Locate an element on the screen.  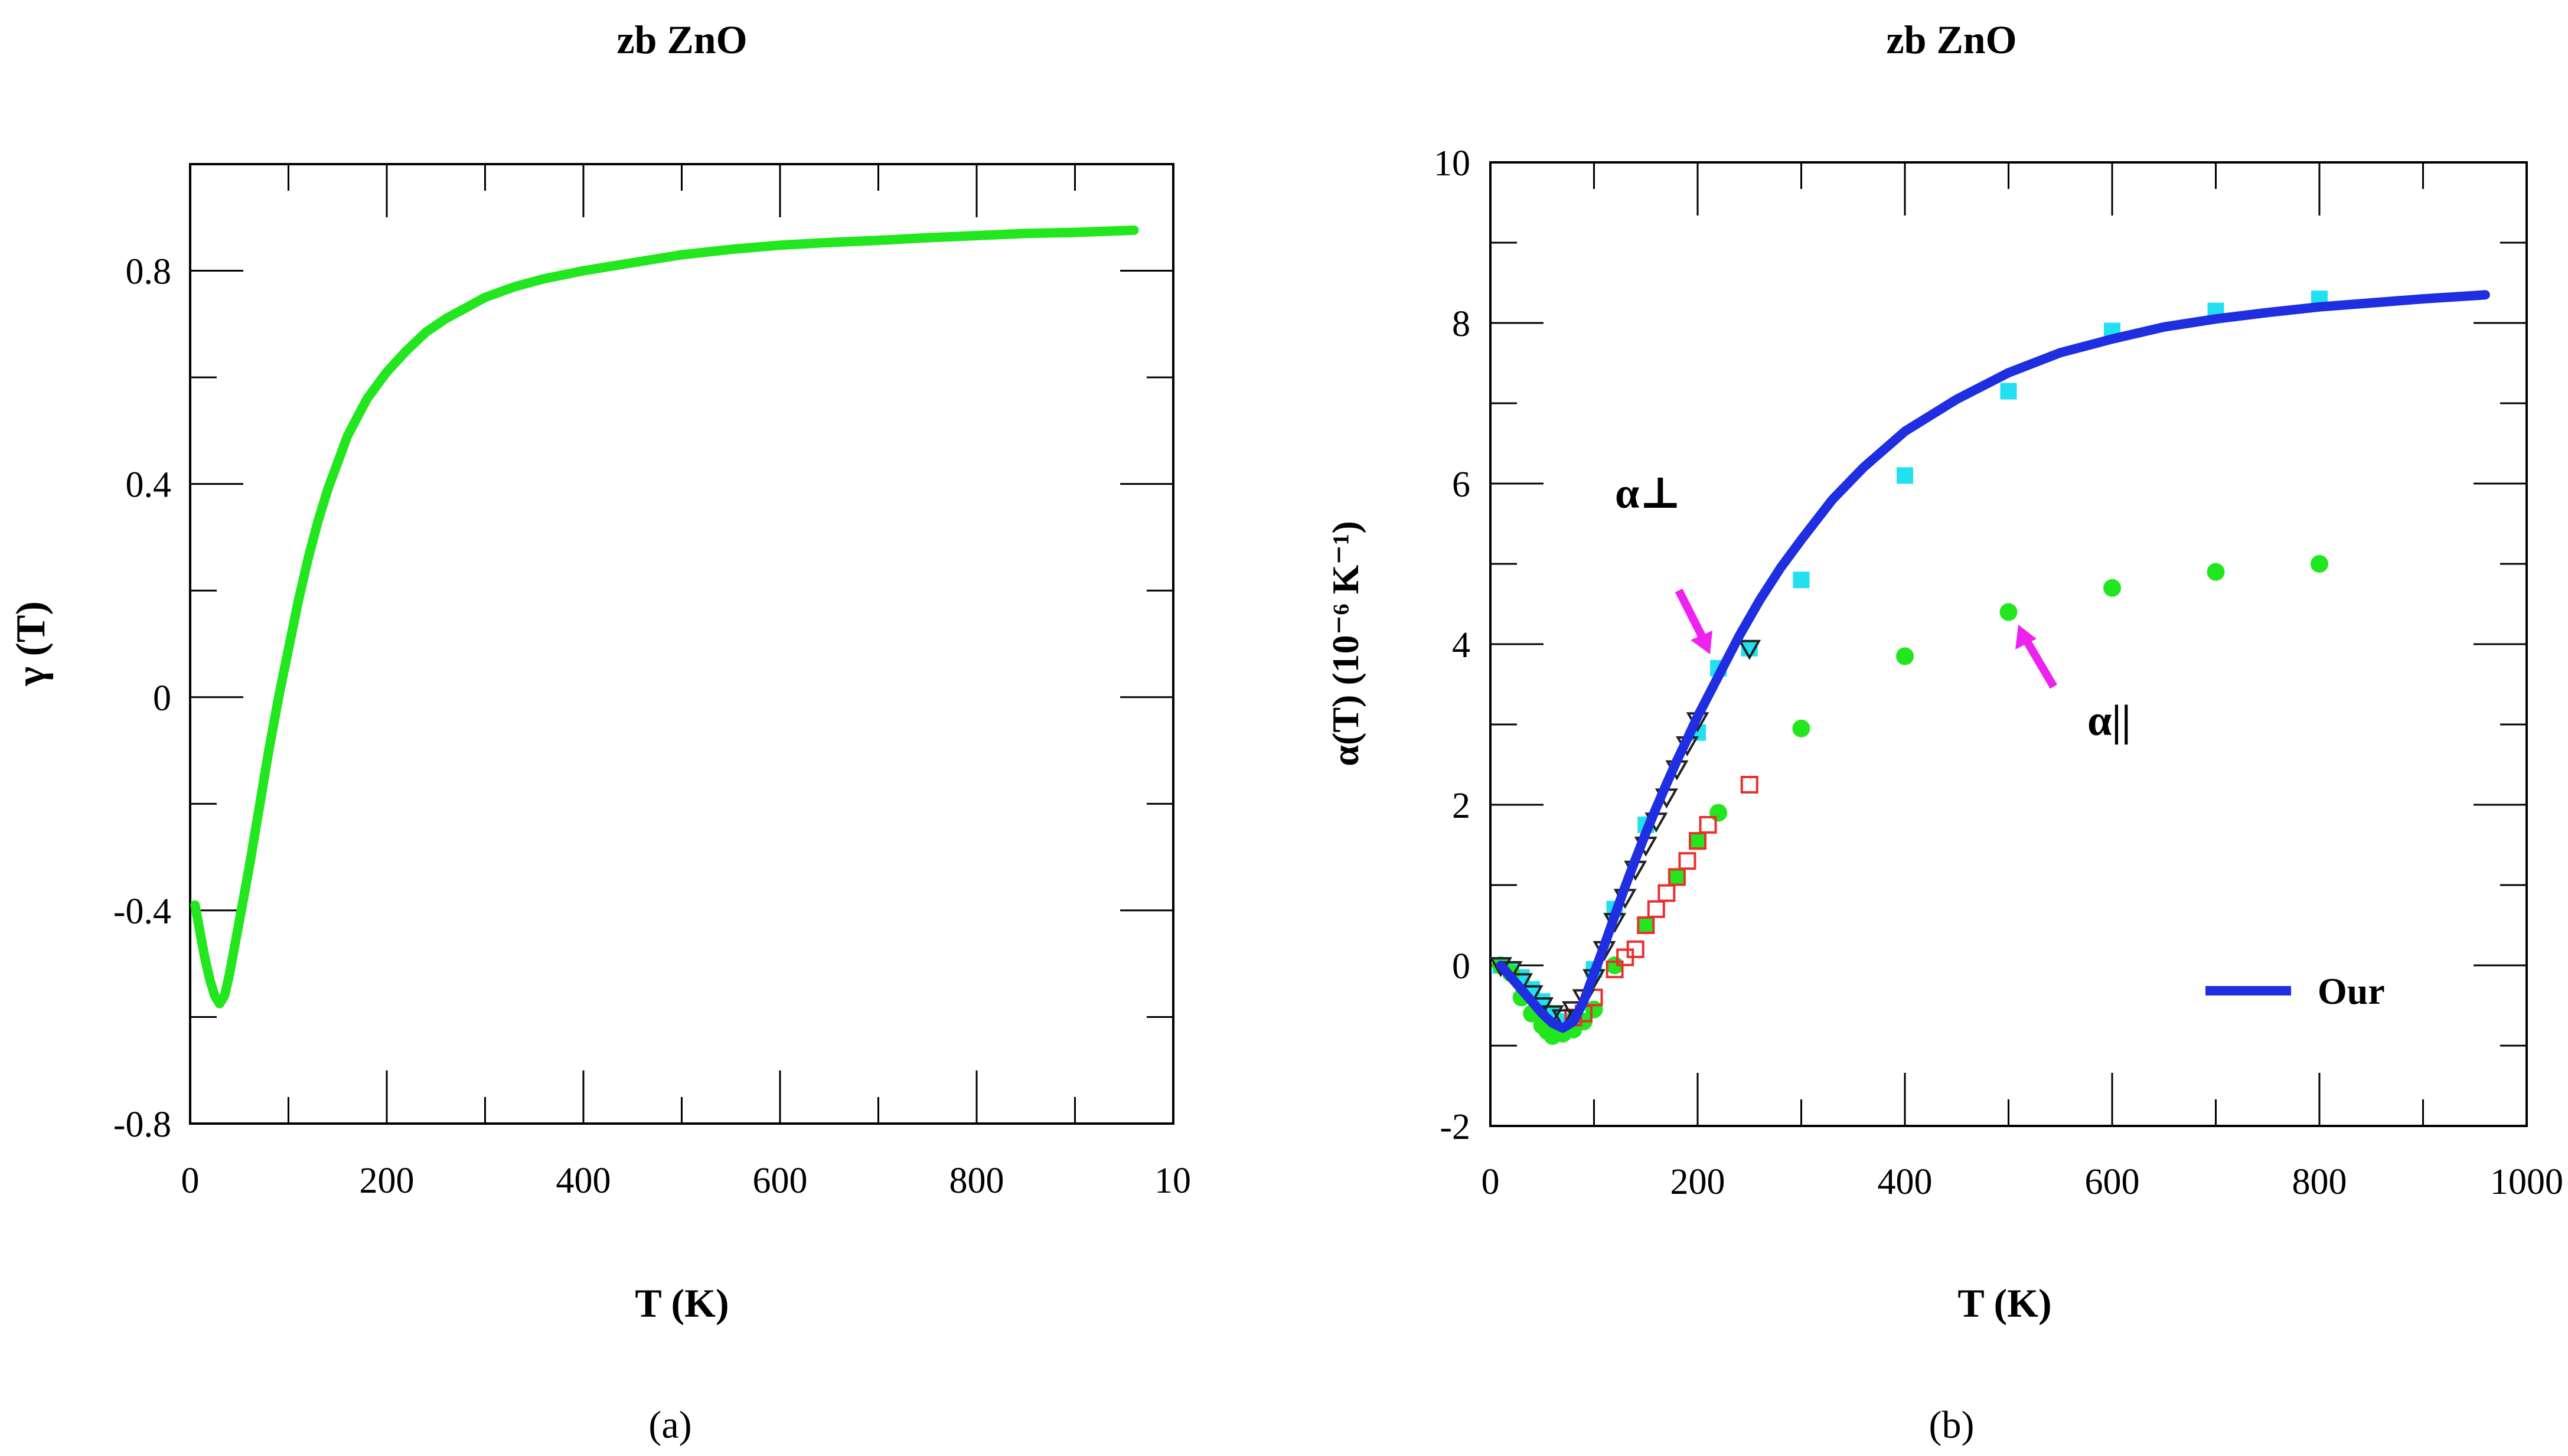
annotation-alpha-parallel: α|| is located at coordinates (2109, 721).